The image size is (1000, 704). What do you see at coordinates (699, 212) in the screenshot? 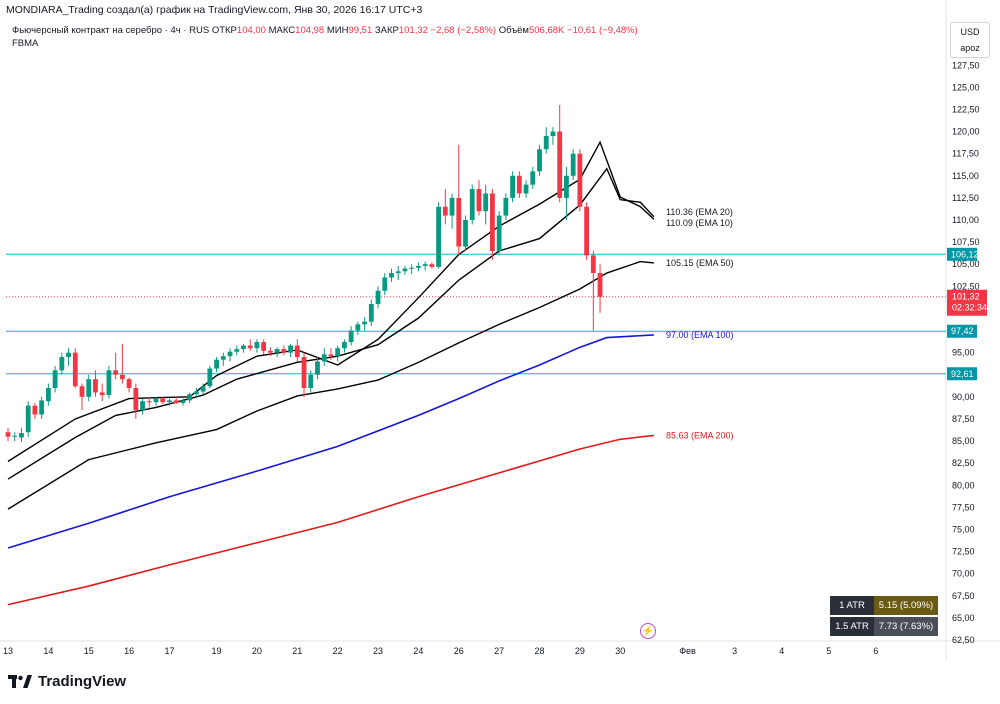
I see `ema-label-ema20: 110.36 (EMA 20)` at bounding box center [699, 212].